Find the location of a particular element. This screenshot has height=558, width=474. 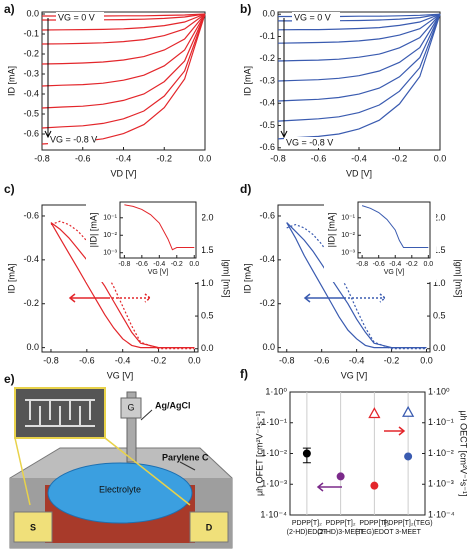

y2-tick-label: 1.0 is located at coordinates (439, 283).